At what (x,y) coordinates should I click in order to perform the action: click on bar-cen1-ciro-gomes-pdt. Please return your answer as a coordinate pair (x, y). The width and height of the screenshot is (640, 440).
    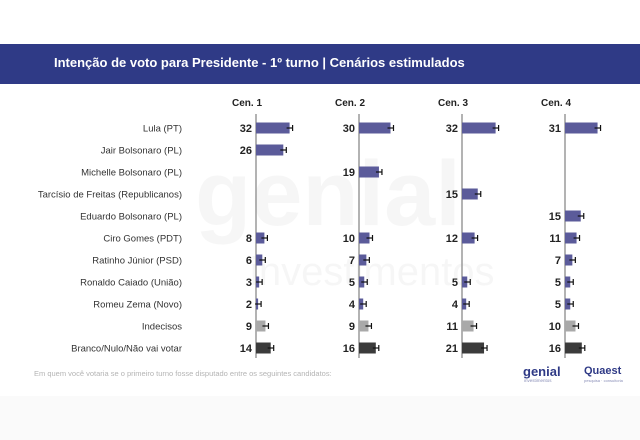
    Looking at the image, I should click on (260, 238).